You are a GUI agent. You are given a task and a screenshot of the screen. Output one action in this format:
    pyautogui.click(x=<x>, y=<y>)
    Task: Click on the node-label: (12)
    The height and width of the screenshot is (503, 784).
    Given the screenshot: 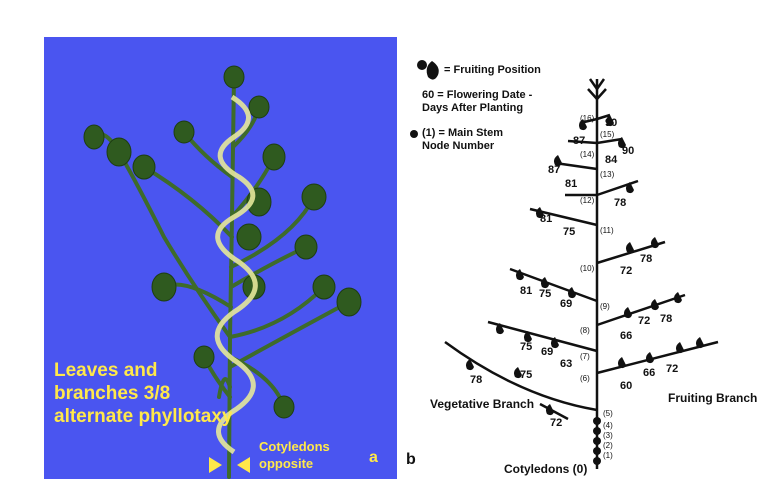 What is the action you would take?
    pyautogui.click(x=587, y=200)
    